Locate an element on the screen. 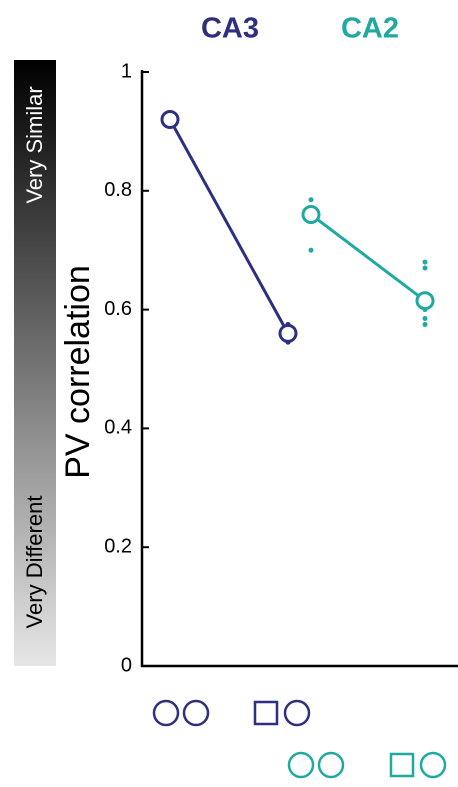 This screenshot has width=458, height=787. y-tick-label: 1 is located at coordinates (126, 71).